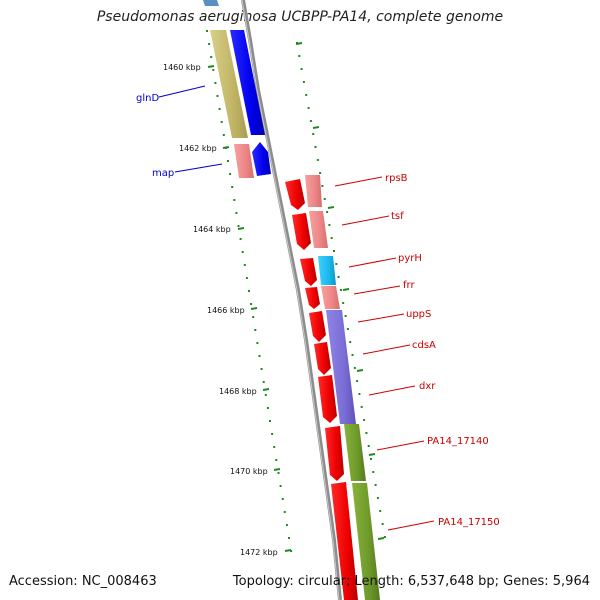 The width and height of the screenshot is (600, 600). What do you see at coordinates (83, 581) in the screenshot?
I see `accession-text: Accession: NC_008463` at bounding box center [83, 581].